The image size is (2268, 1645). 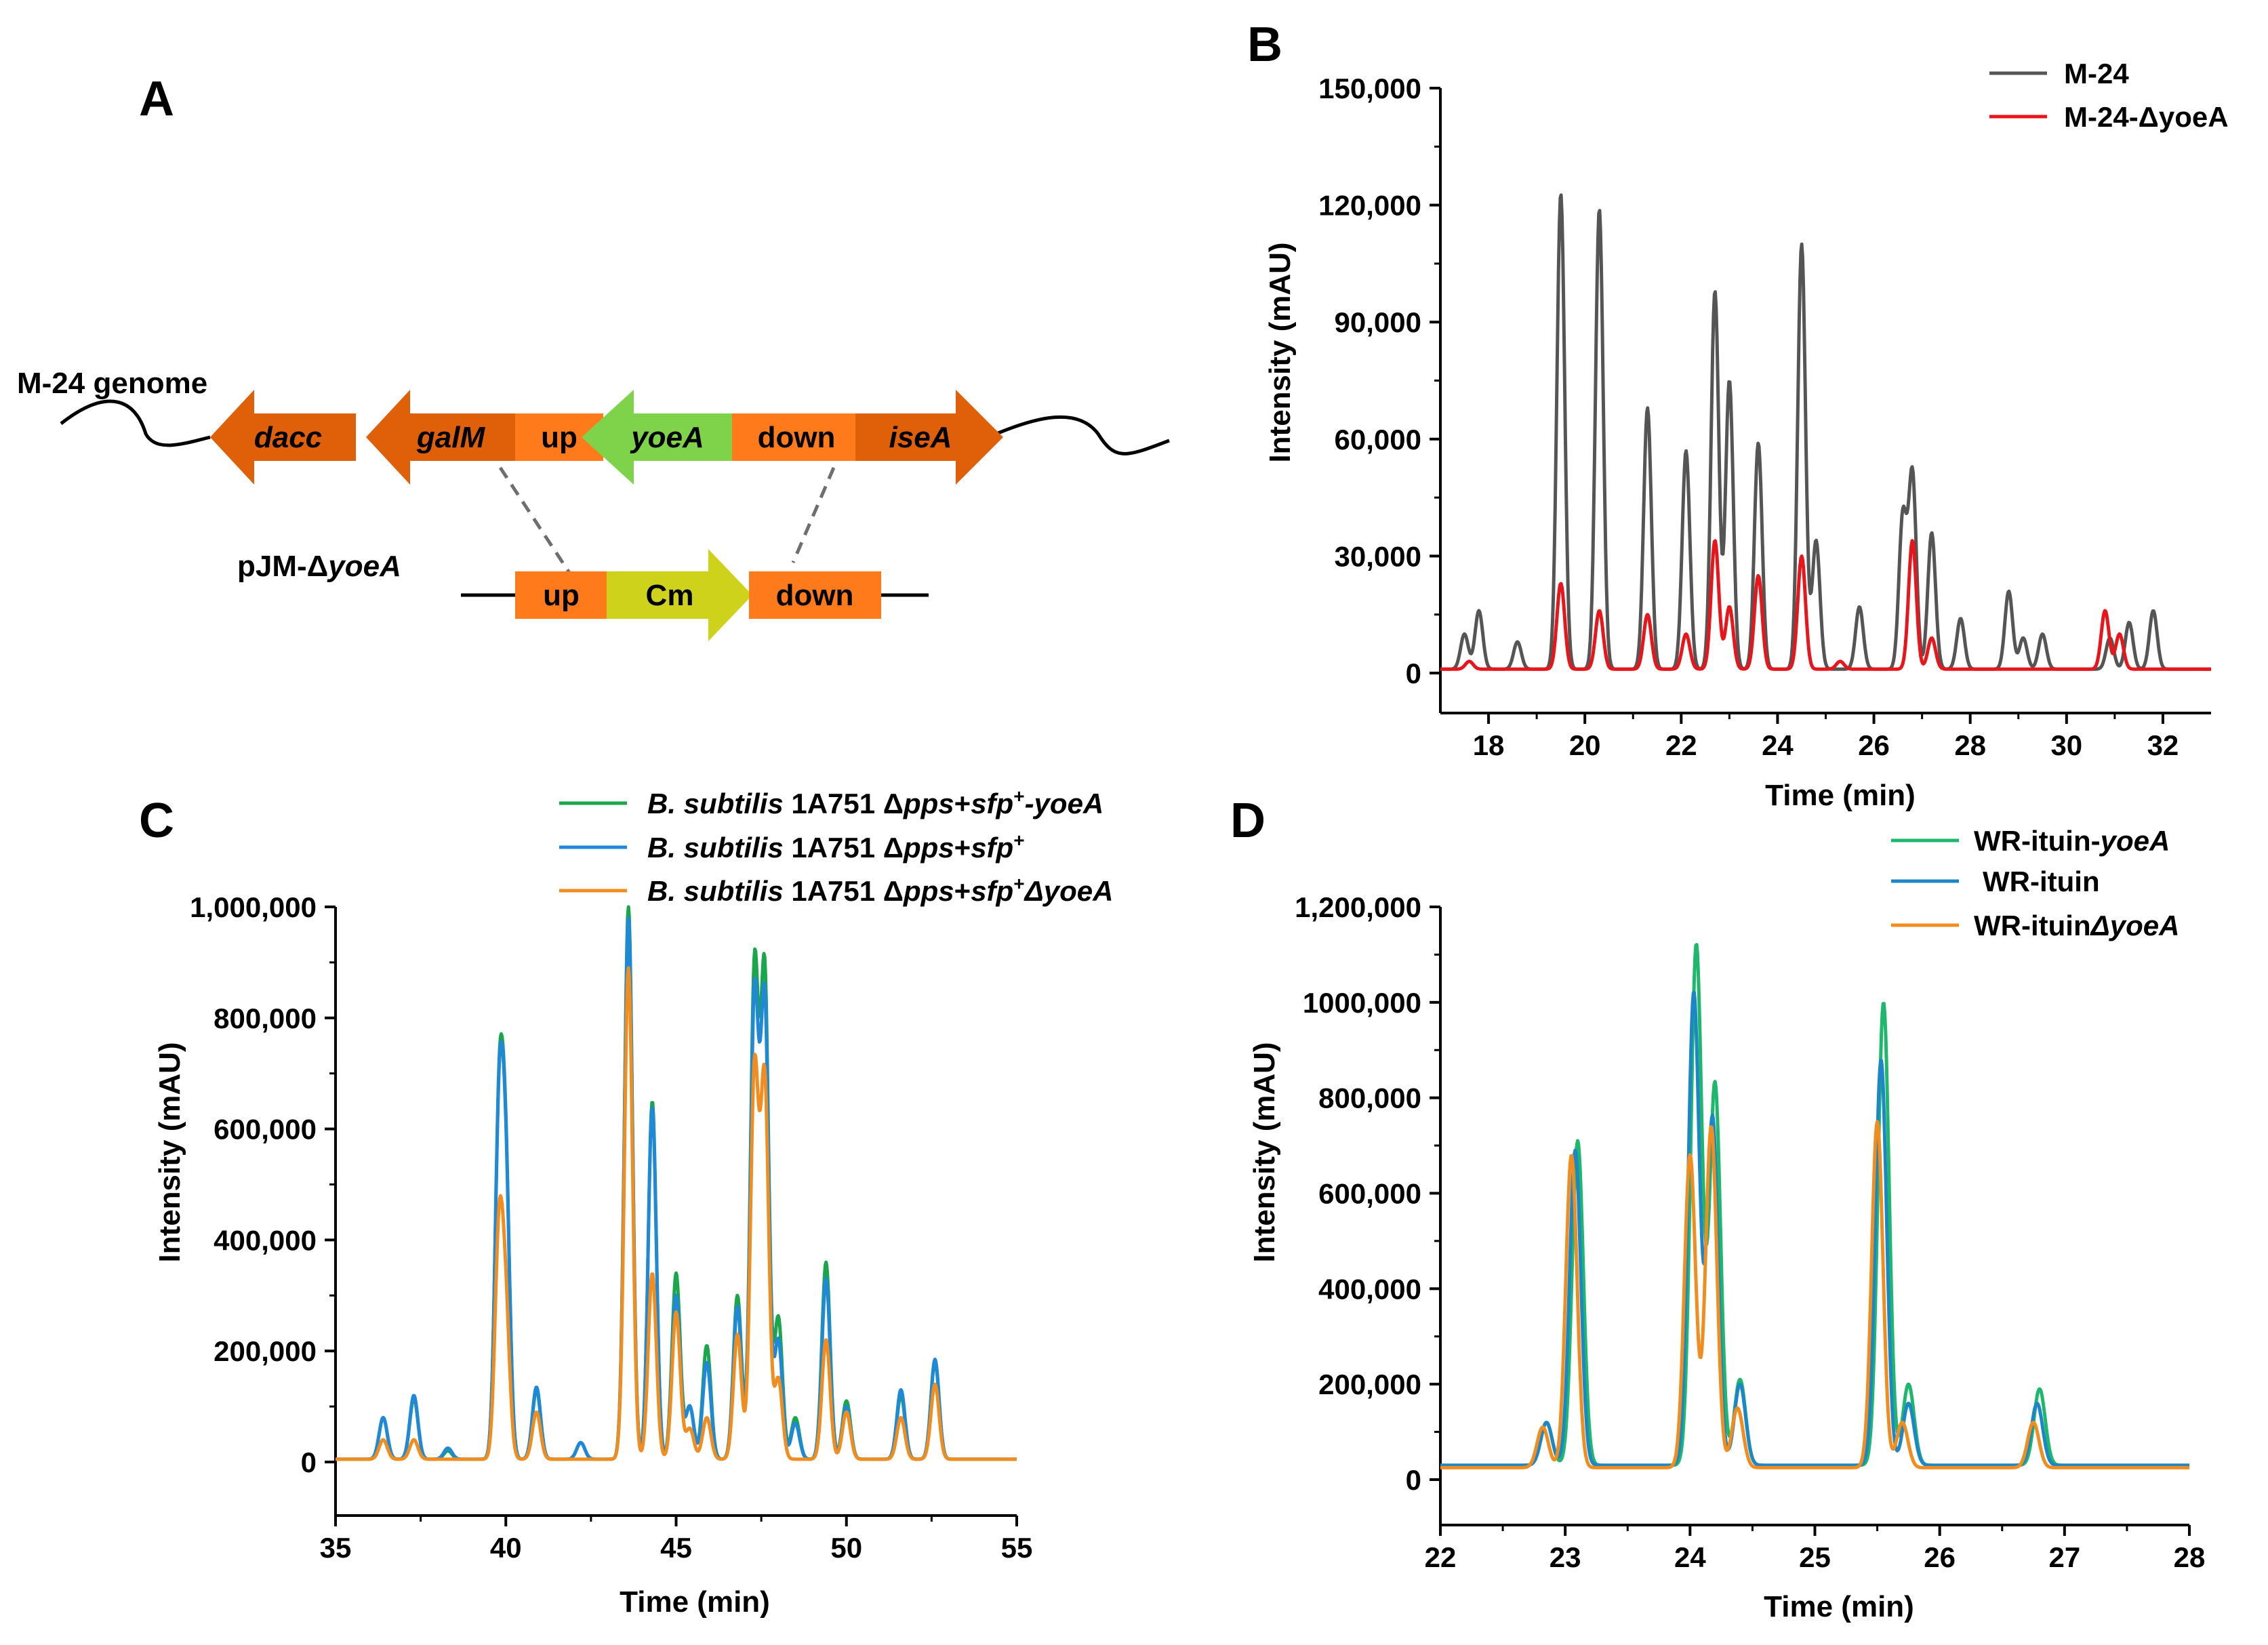 I want to click on gene-arrow-galm, so click(x=440, y=437).